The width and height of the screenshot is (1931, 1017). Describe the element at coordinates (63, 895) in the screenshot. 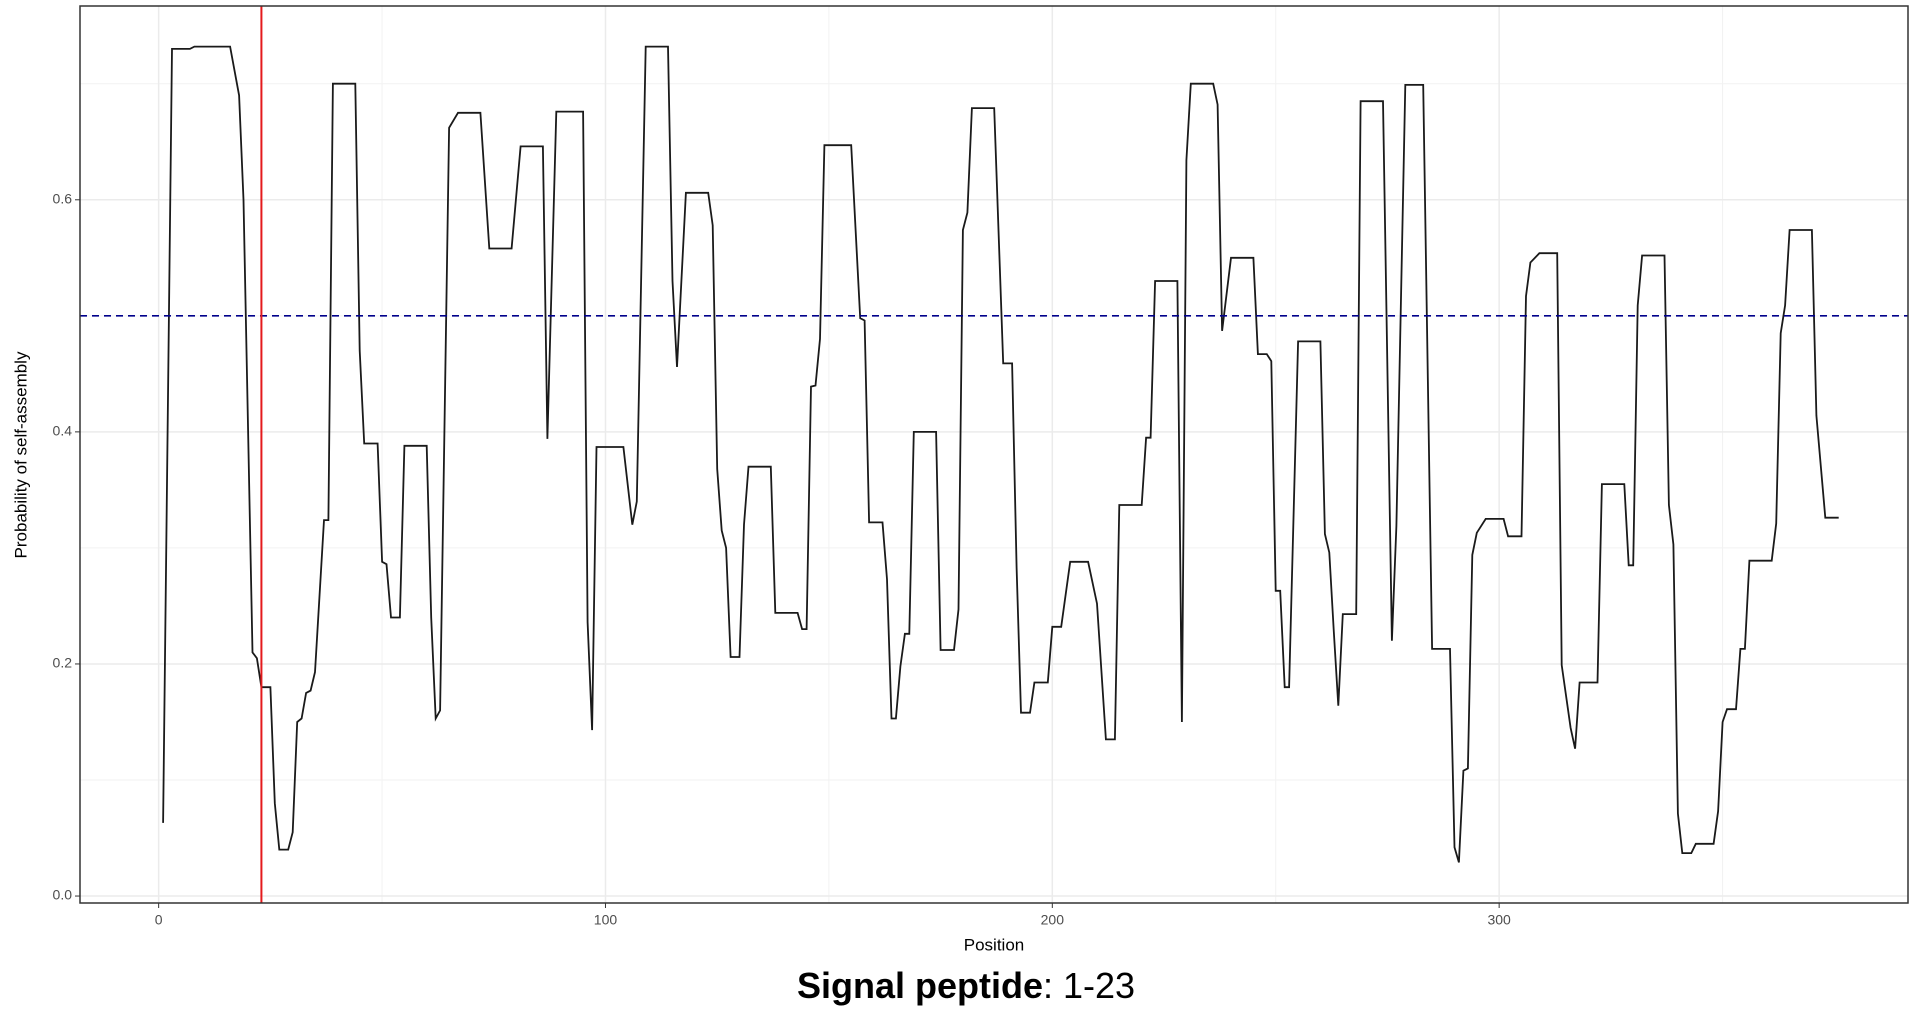

I see `y-tick-label: 0.0` at that location.